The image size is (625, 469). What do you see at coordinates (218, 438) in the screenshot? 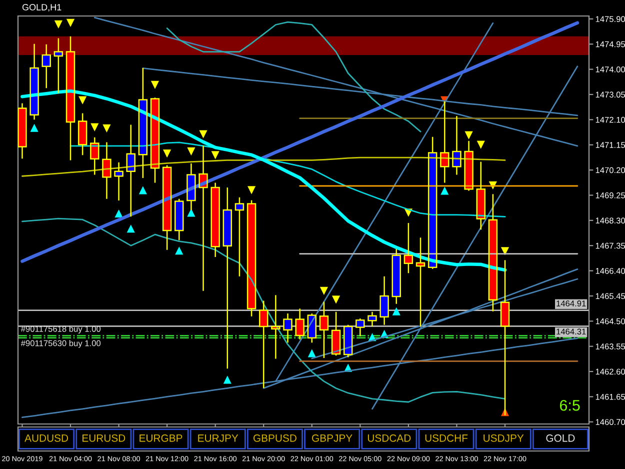
I see `text: EURJPY` at bounding box center [218, 438].